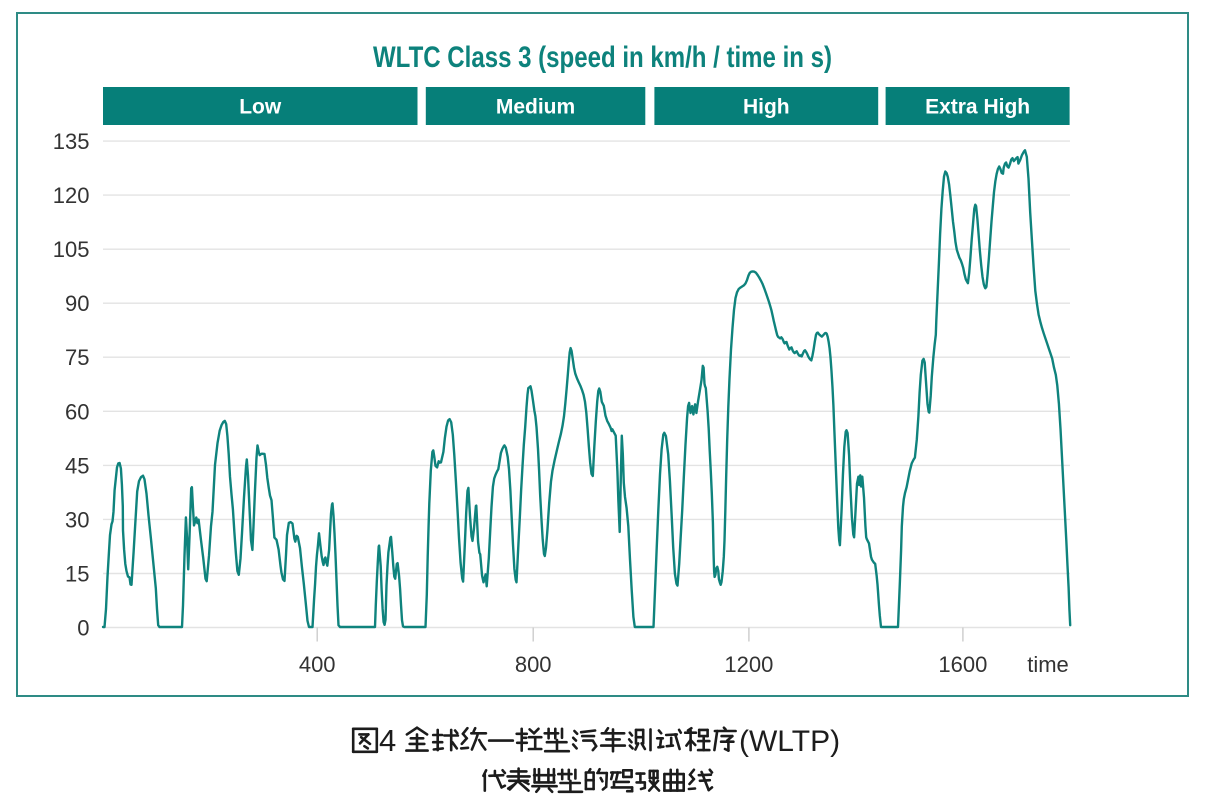  What do you see at coordinates (71, 249) in the screenshot?
I see `svg-text: 105` at bounding box center [71, 249].